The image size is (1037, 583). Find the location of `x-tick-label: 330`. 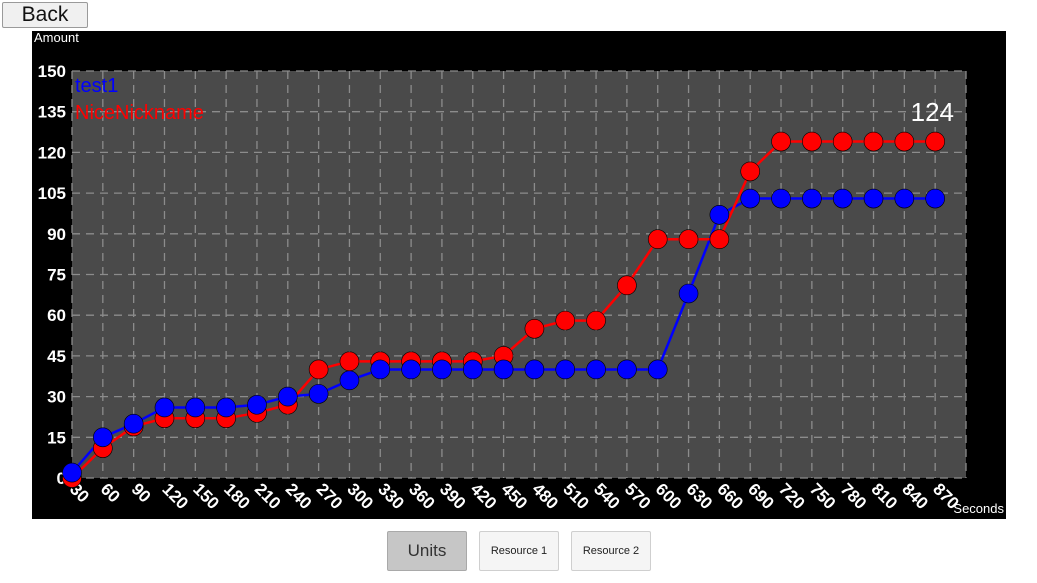

x-tick-label: 330 is located at coordinates (390, 496).